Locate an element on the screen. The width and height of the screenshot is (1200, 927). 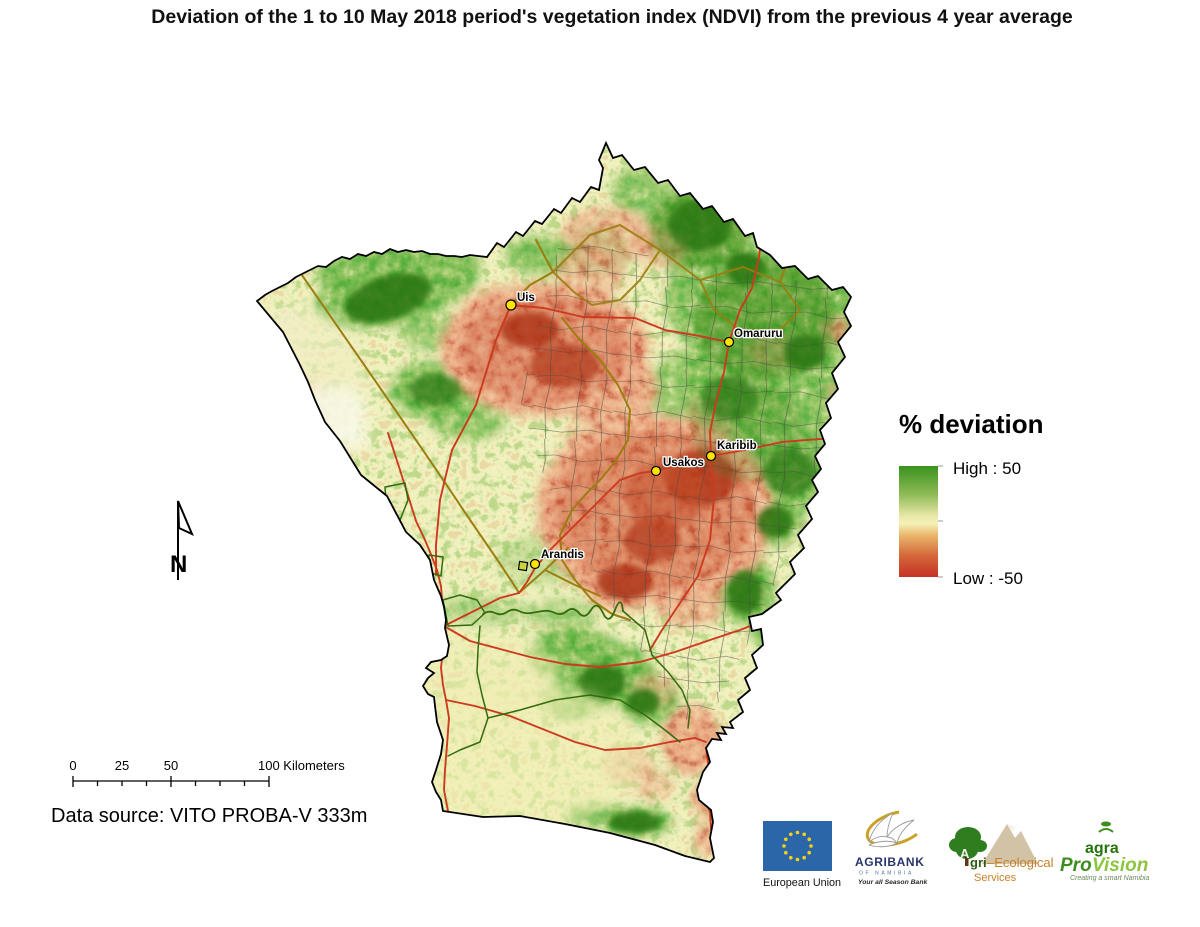
svg-text: OF NAMIBIA is located at coordinates (886, 874).